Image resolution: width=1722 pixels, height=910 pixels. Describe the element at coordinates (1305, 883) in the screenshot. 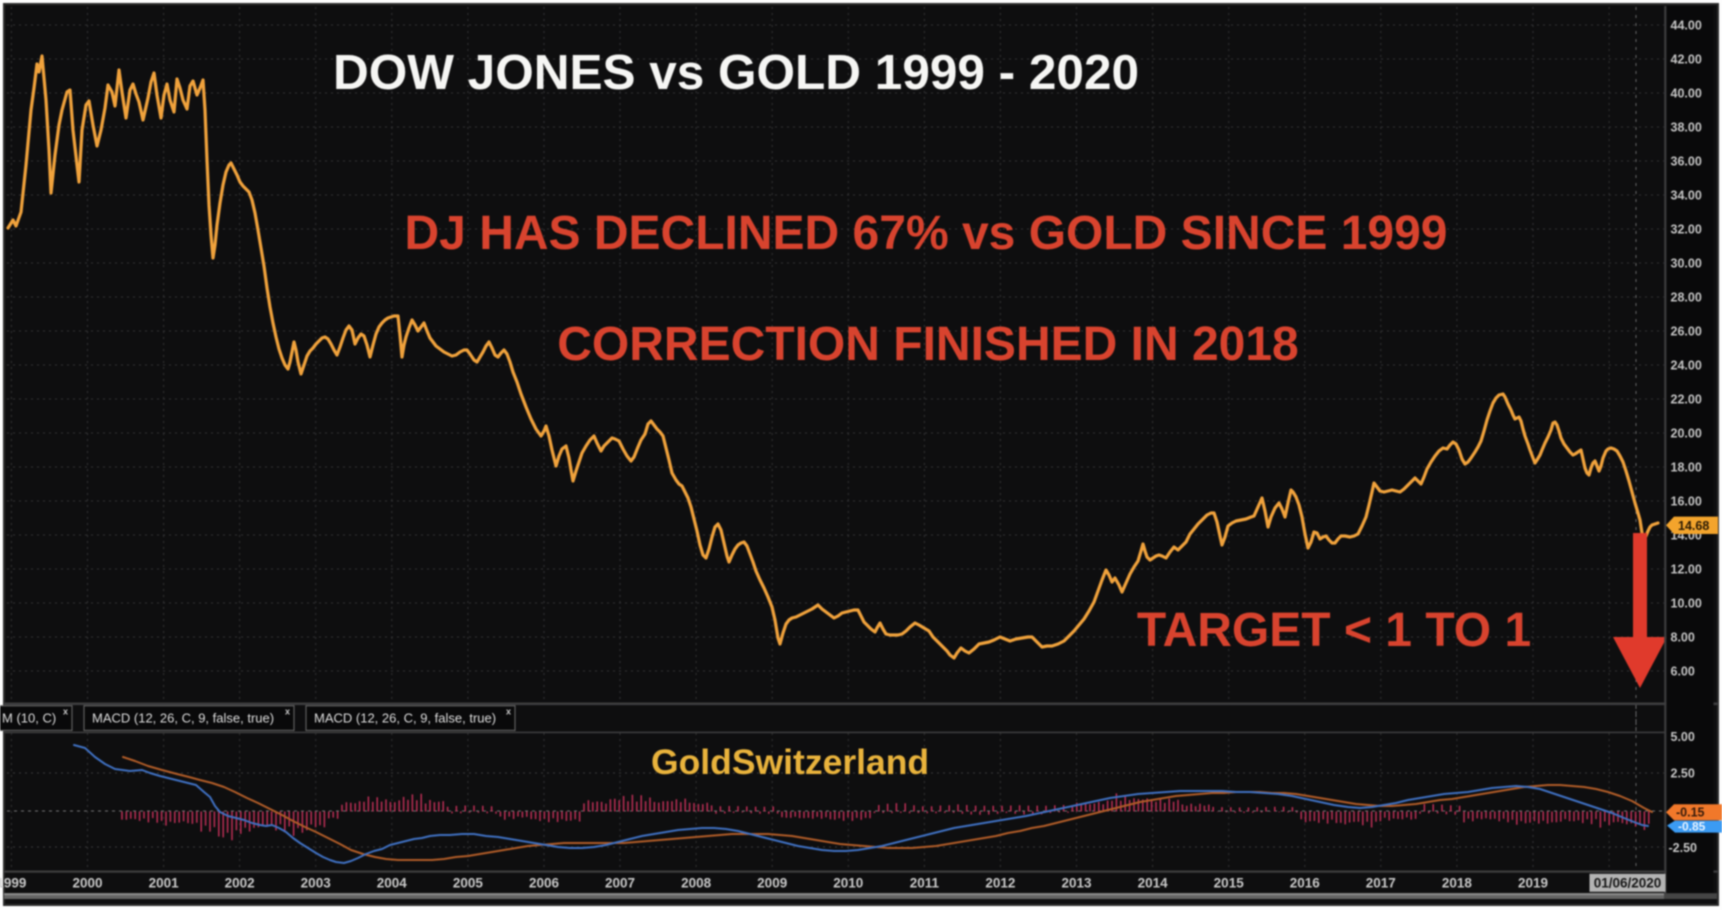

I see `svg-text: 2016` at that location.